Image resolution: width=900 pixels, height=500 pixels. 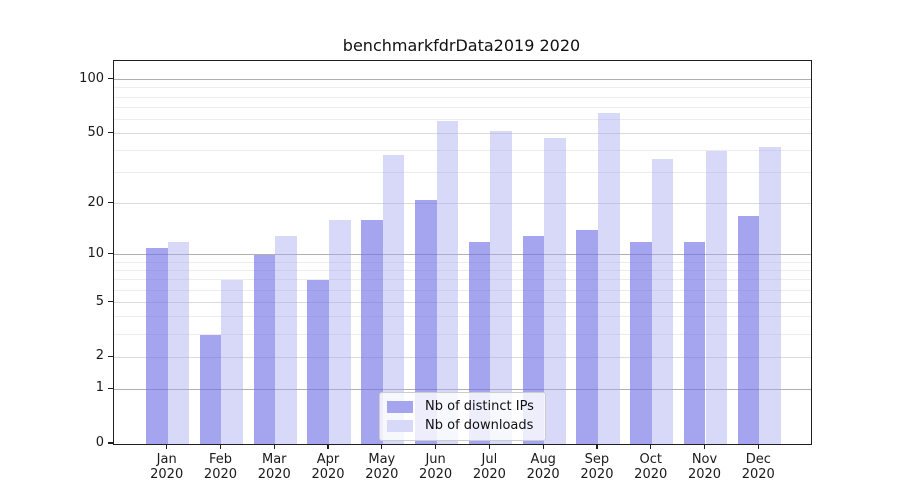 What do you see at coordinates (91, 78) in the screenshot?
I see `y-tick-label-100: 100` at bounding box center [91, 78].